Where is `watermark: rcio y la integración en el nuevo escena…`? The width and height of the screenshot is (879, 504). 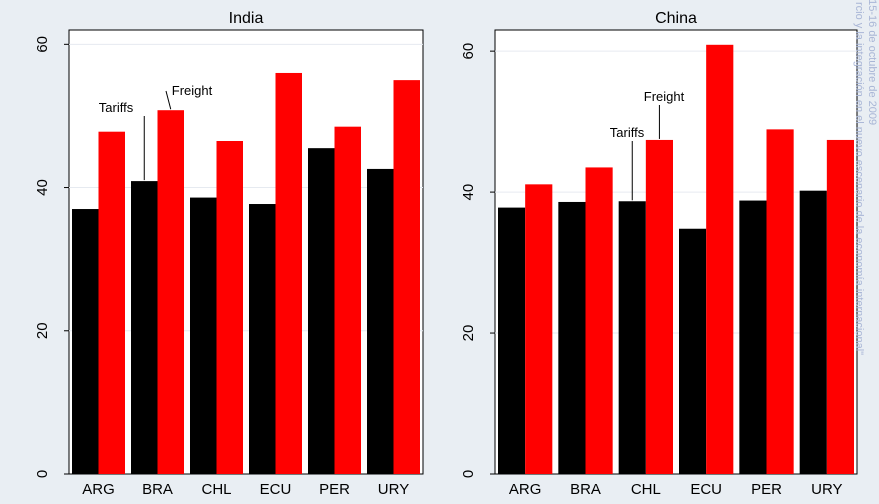
watermark: rcio y la integración en el nuevo escena… is located at coordinates (865, 235).